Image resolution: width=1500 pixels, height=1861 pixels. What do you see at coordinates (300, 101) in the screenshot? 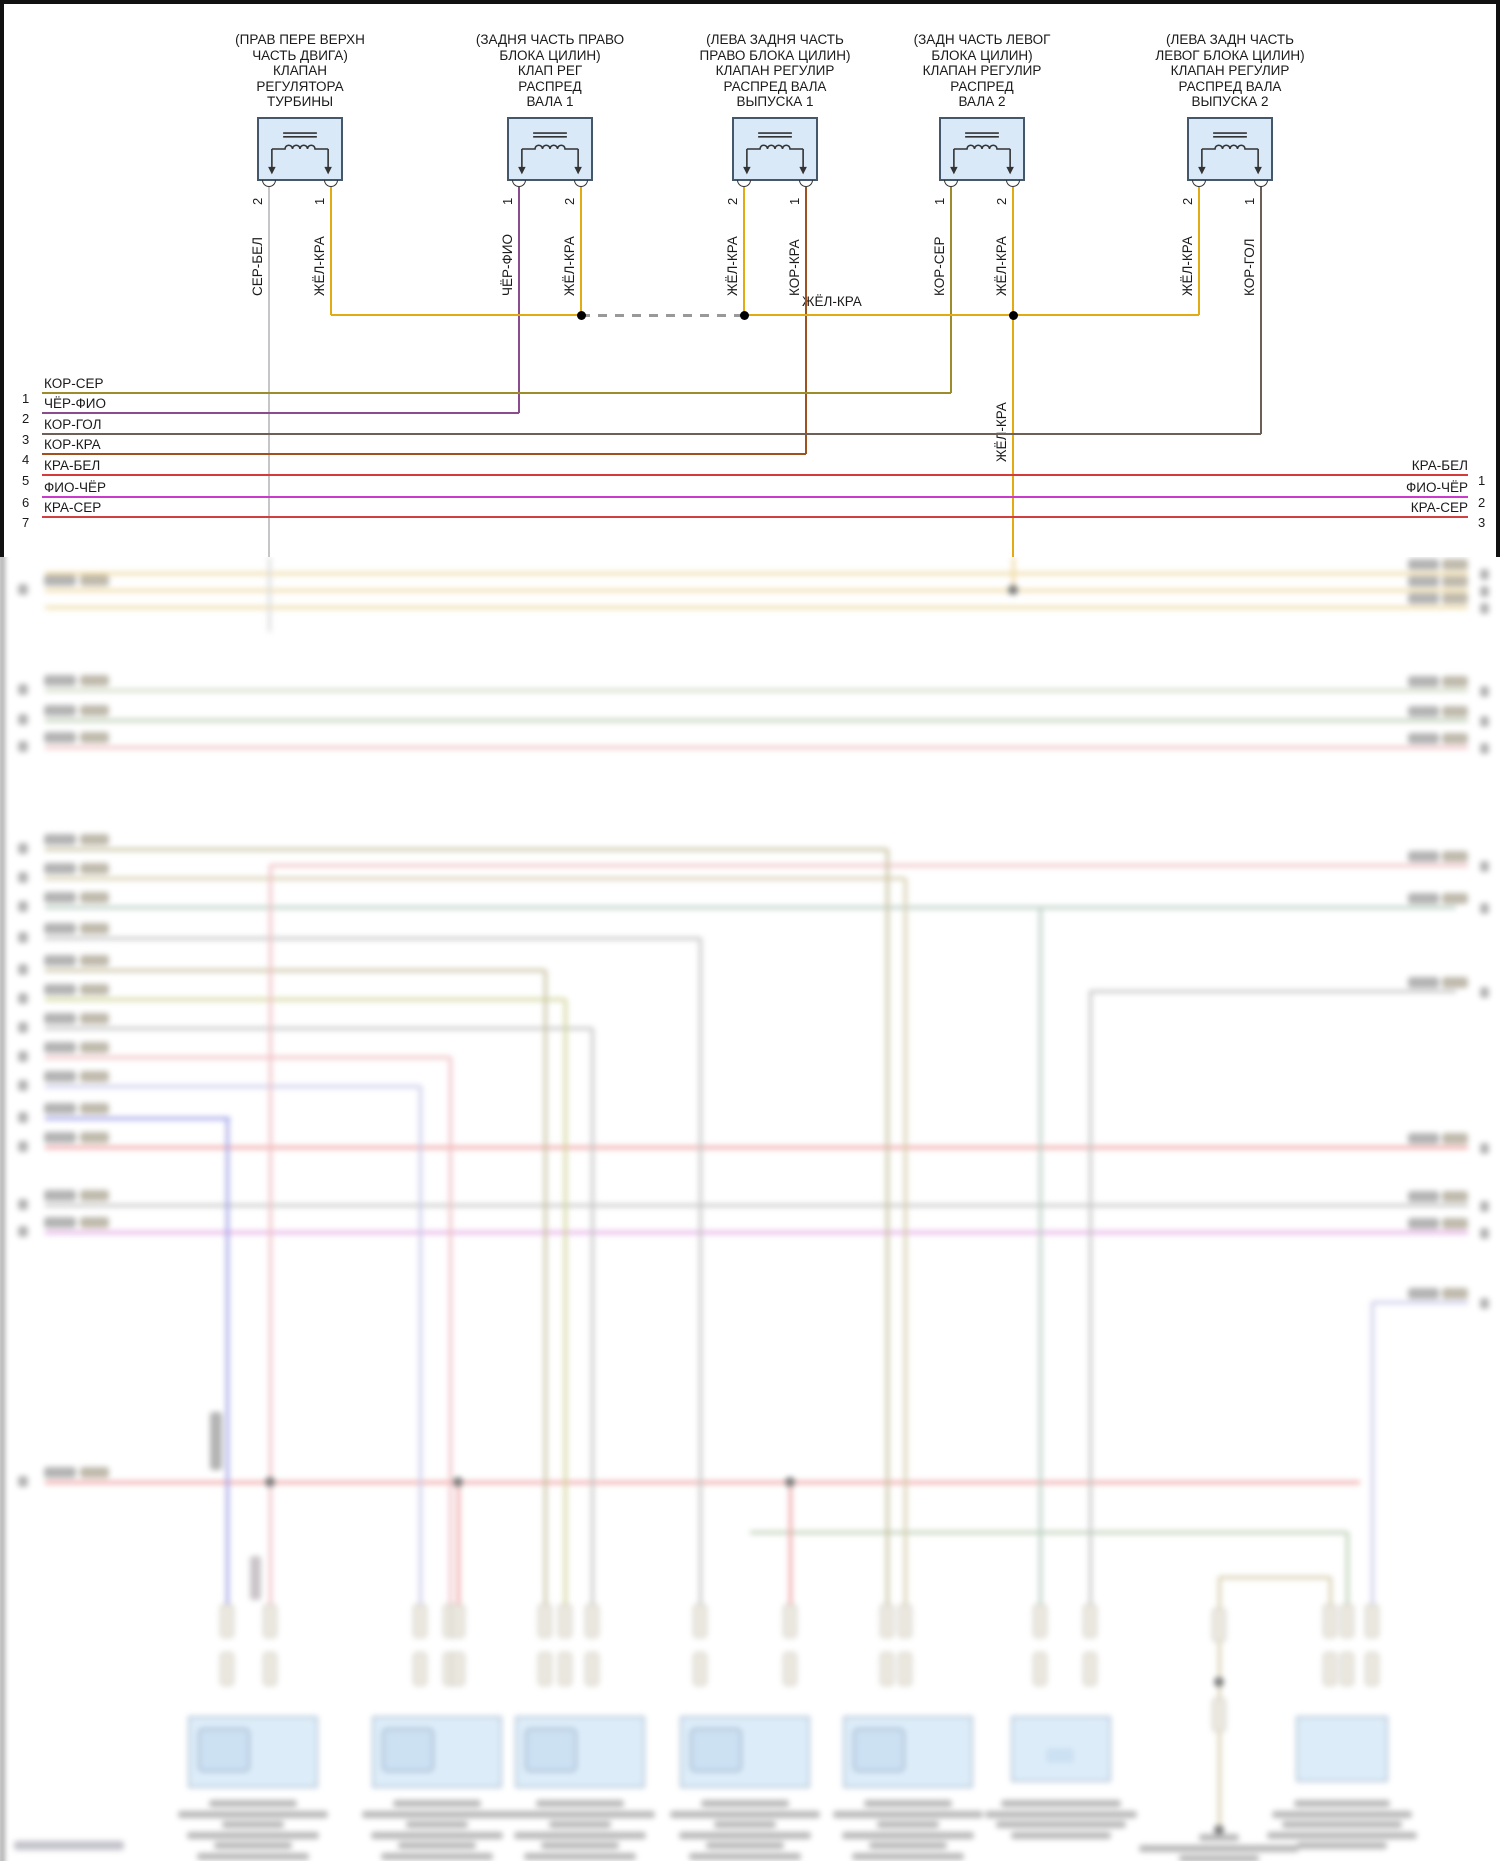
I see `component-label-line: ТУРБИНЫ` at bounding box center [300, 101].